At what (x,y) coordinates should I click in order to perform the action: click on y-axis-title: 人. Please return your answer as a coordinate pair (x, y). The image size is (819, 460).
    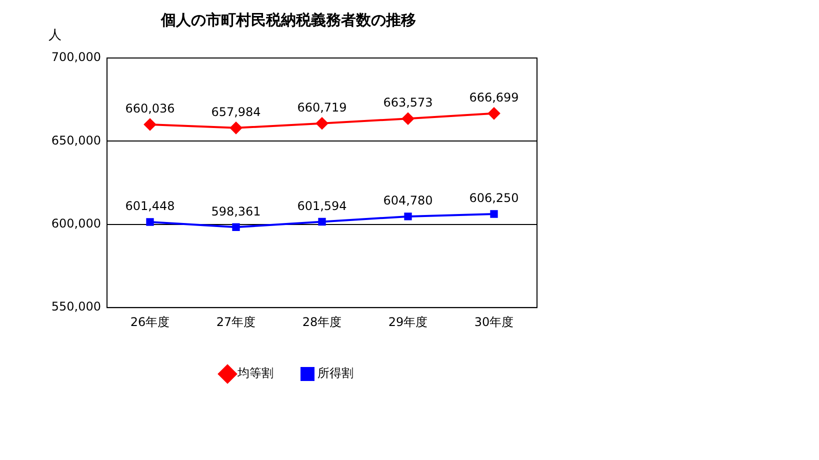
    Looking at the image, I should click on (55, 35).